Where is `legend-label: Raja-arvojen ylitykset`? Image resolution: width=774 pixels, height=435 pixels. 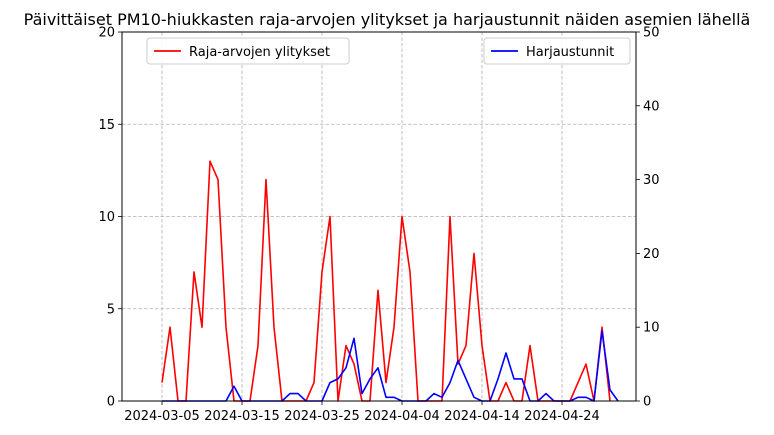 legend-label: Raja-arvojen ylitykset is located at coordinates (259, 52).